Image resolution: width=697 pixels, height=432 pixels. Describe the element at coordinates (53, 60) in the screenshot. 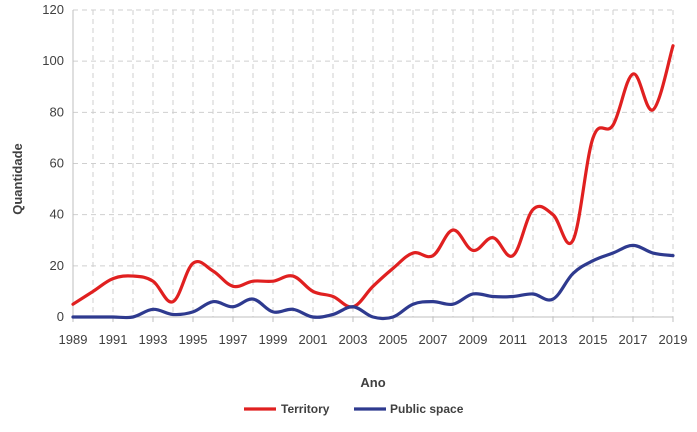

I see `y-tick-label: 100` at that location.